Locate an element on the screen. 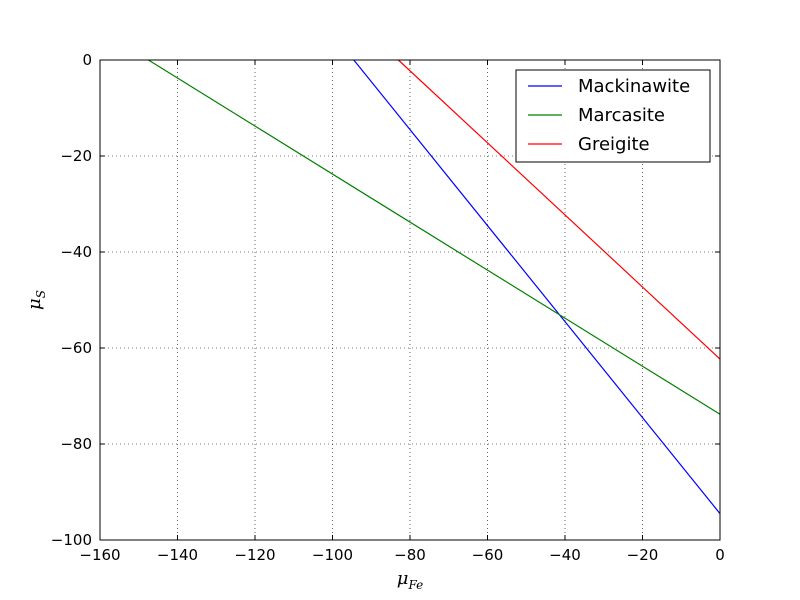  x-axis-label-base: μ is located at coordinates (403, 578).